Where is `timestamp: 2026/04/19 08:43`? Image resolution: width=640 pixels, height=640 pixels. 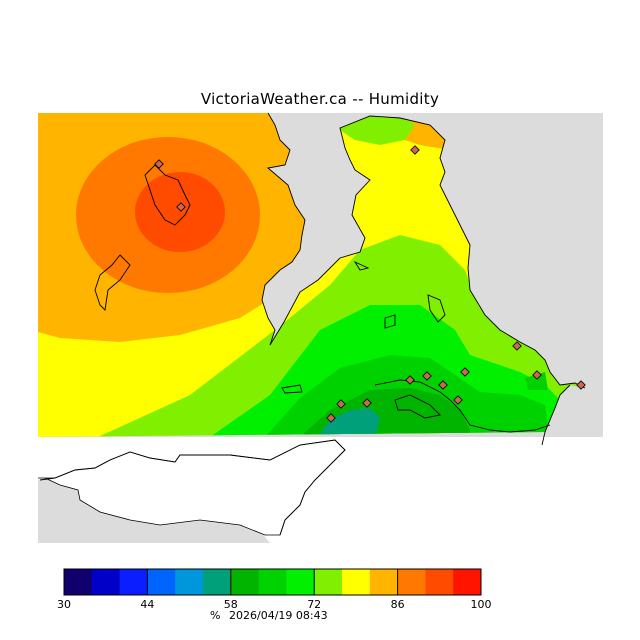 timestamp: 2026/04/19 08:43 is located at coordinates (278, 615).